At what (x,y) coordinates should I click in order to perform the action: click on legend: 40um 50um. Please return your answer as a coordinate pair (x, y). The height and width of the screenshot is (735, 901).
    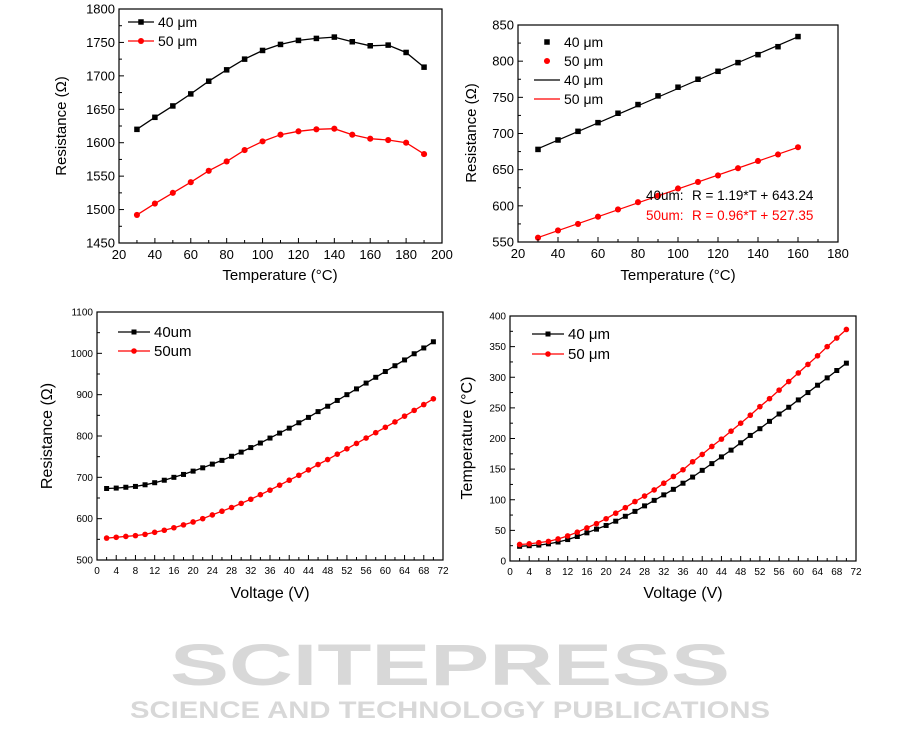
    Looking at the image, I should click on (155, 342).